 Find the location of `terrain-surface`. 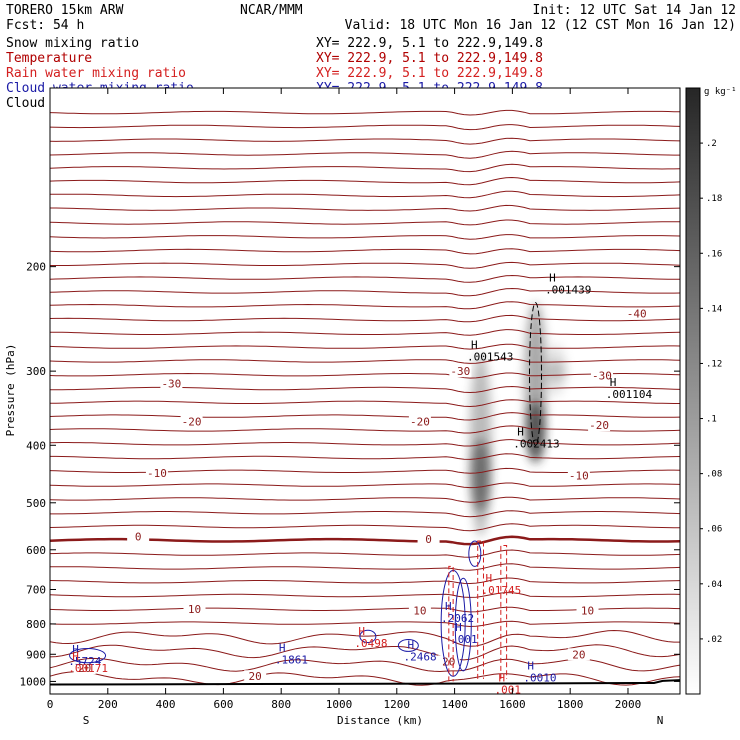

terrain-surface is located at coordinates (365, 682).